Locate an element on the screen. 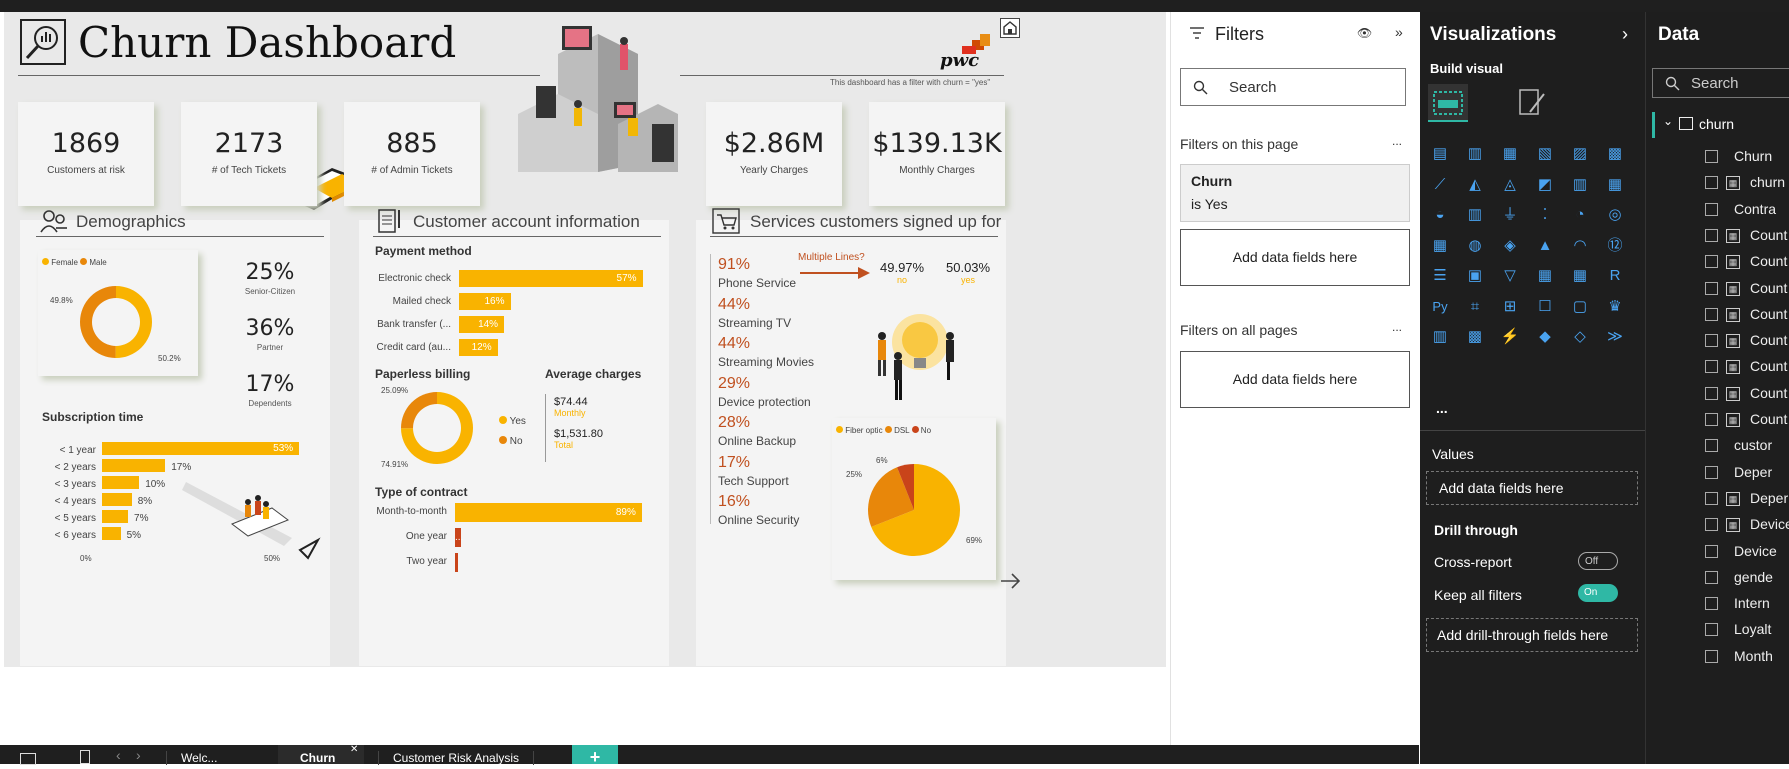  add-page-filter-button: Add data fields here is located at coordinates (1295, 257).